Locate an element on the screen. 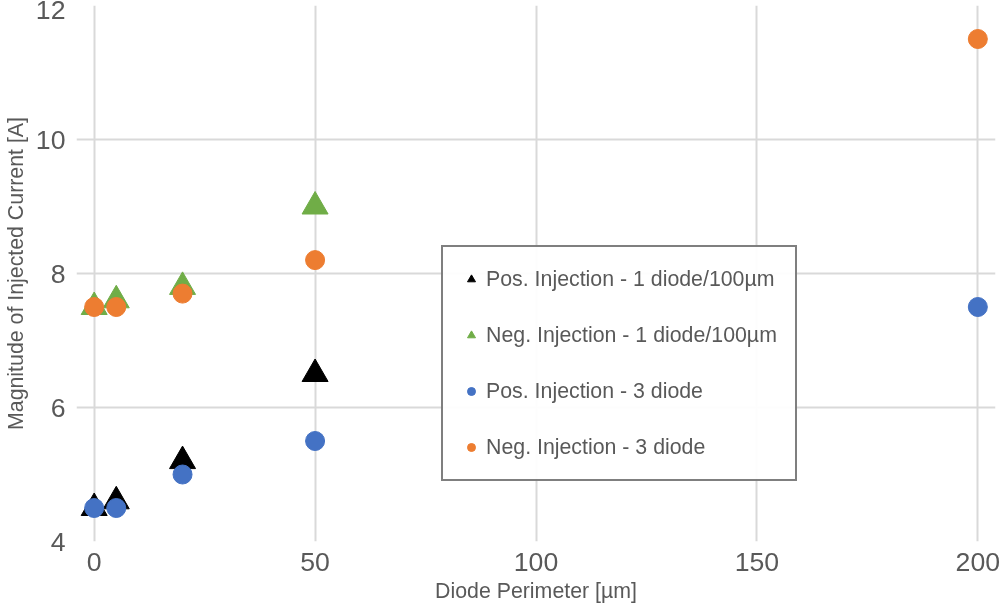 This screenshot has width=1007, height=613. y-tick-label: 6 is located at coordinates (58, 407).